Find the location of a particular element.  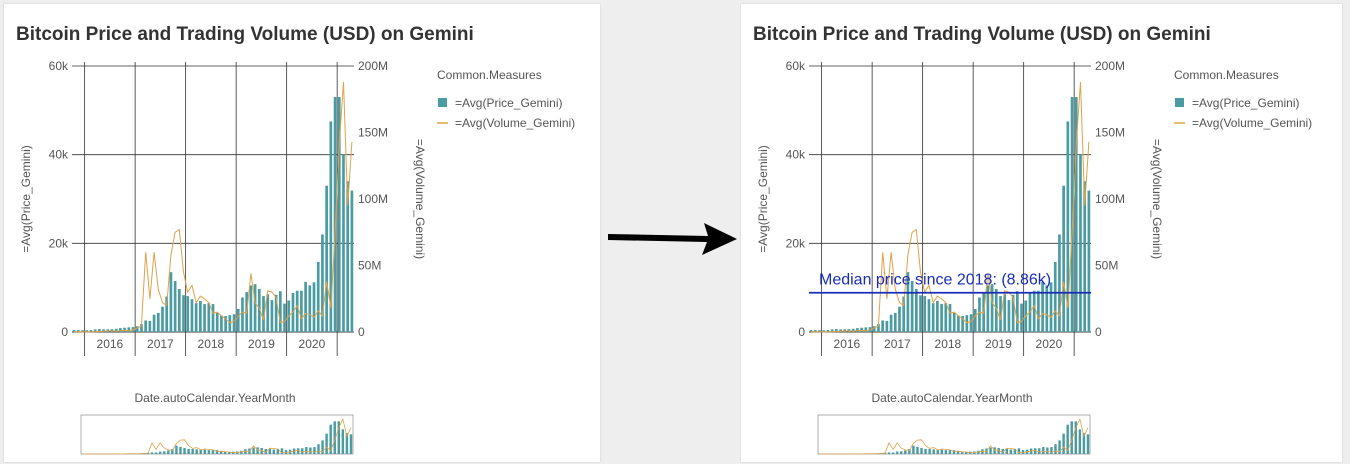

x-axis-title: Date.autoCalendar.YearMonth is located at coordinates (951, 398).